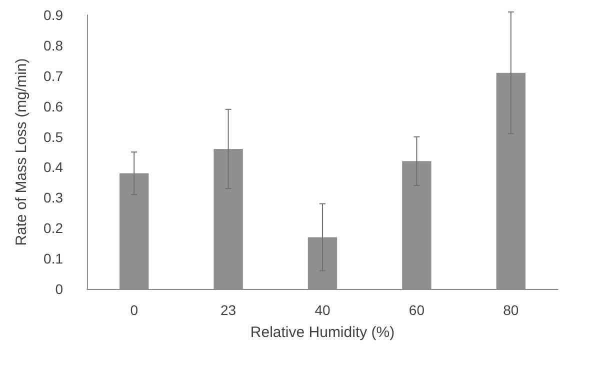 The width and height of the screenshot is (600, 370). I want to click on y-tick-label: 0.8, so click(54, 45).